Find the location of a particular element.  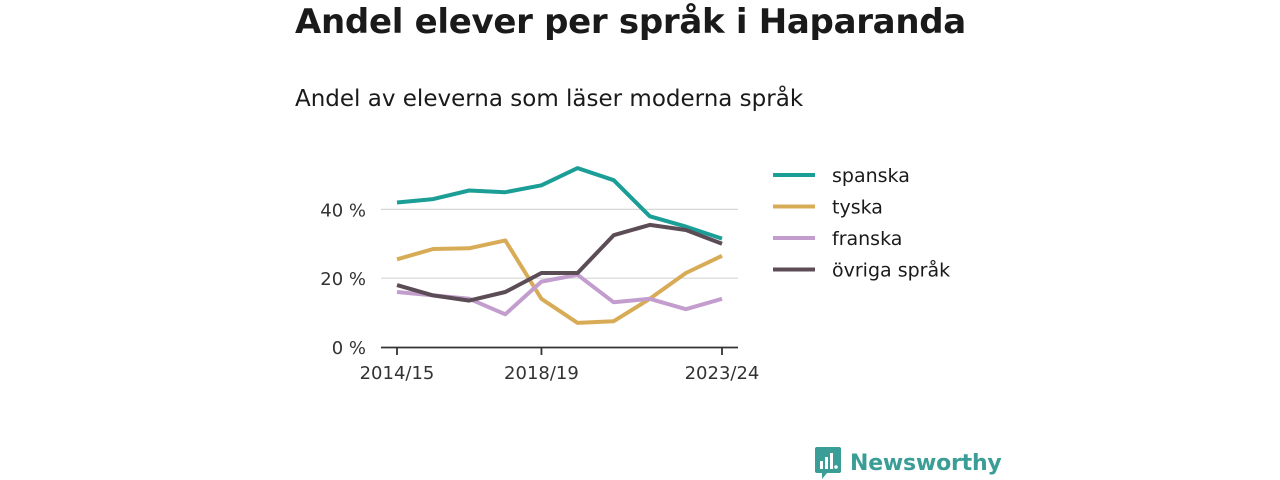

series-line-tyska is located at coordinates (559, 281).